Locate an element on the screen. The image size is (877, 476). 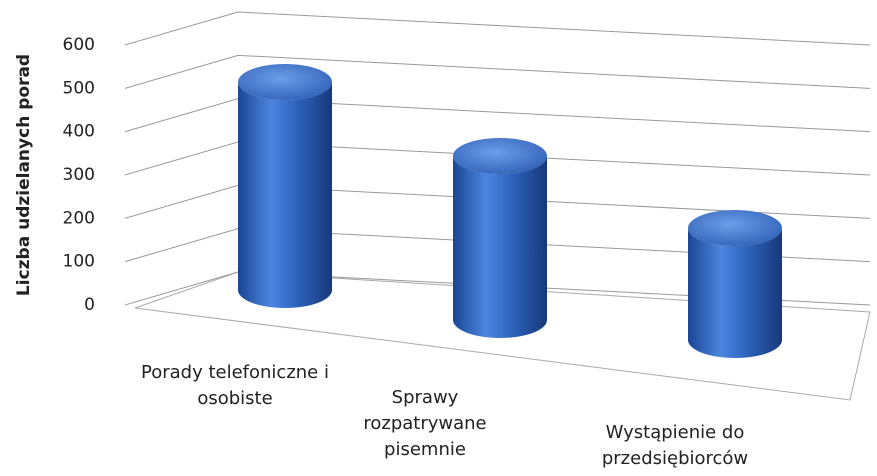
y-tick-label: 200 is located at coordinates (79, 218).